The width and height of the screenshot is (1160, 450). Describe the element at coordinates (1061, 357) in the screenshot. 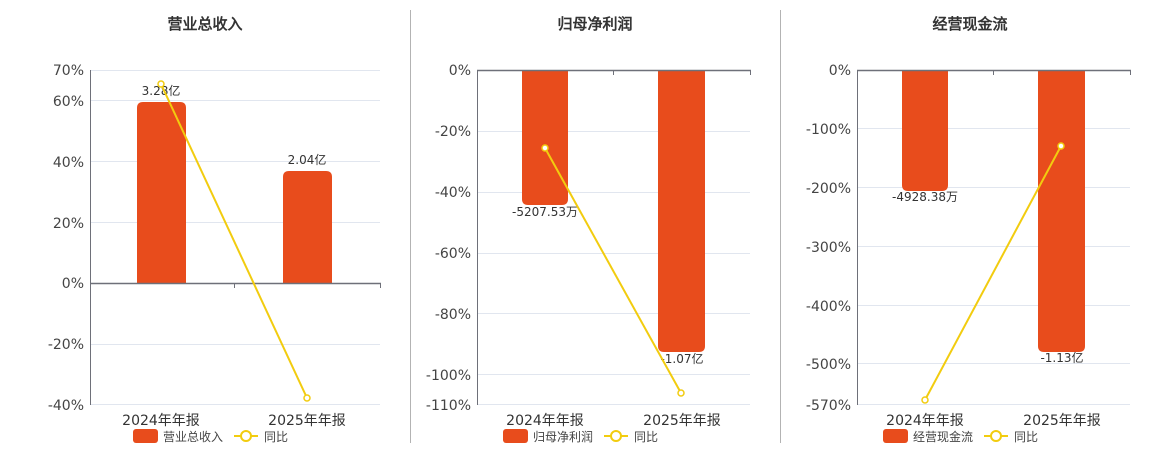

I see `bar-value-label: -1.13亿` at that location.